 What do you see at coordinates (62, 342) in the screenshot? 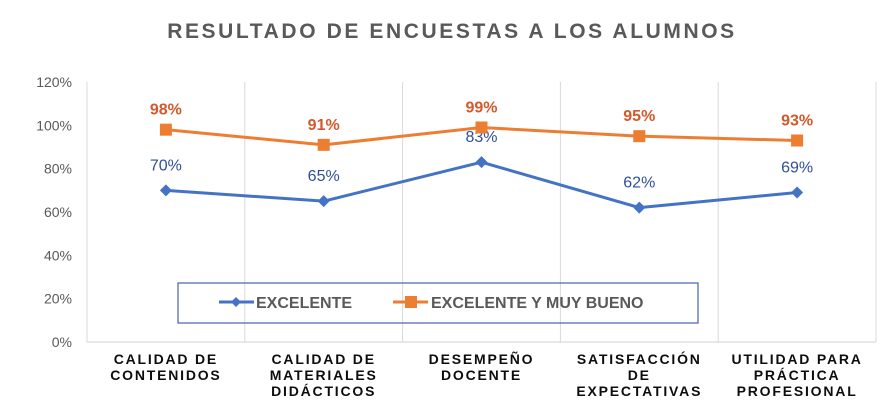
I see `y-tick-label: 0%` at bounding box center [62, 342].